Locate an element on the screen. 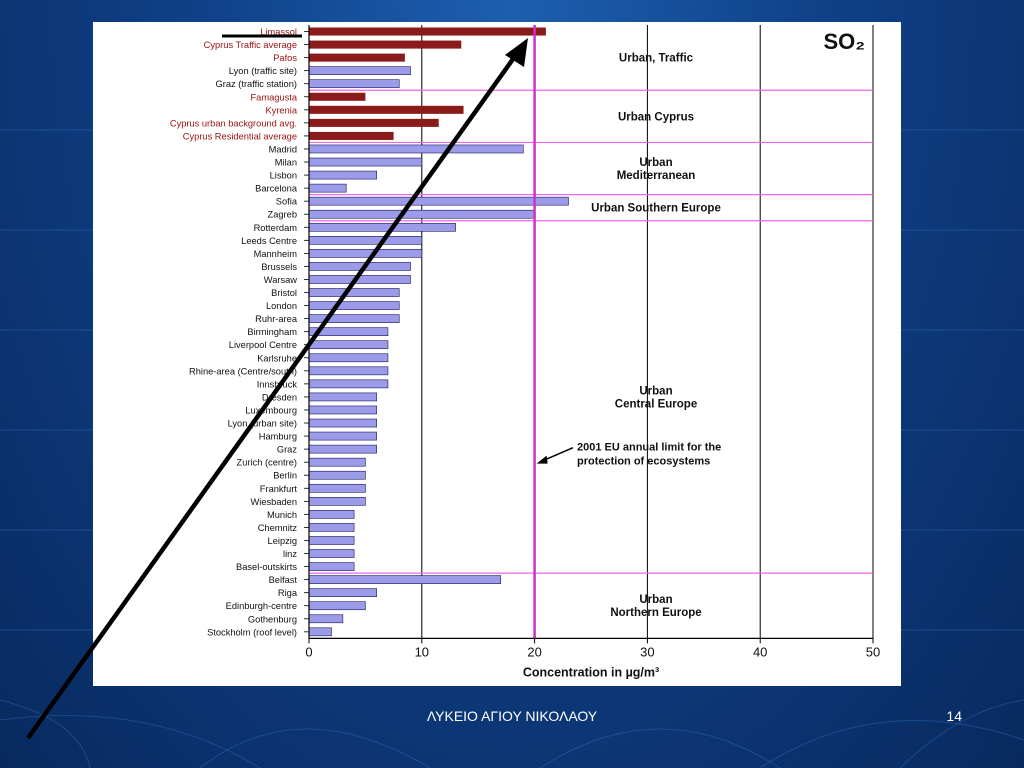  category-label: Leipzig is located at coordinates (282, 541).